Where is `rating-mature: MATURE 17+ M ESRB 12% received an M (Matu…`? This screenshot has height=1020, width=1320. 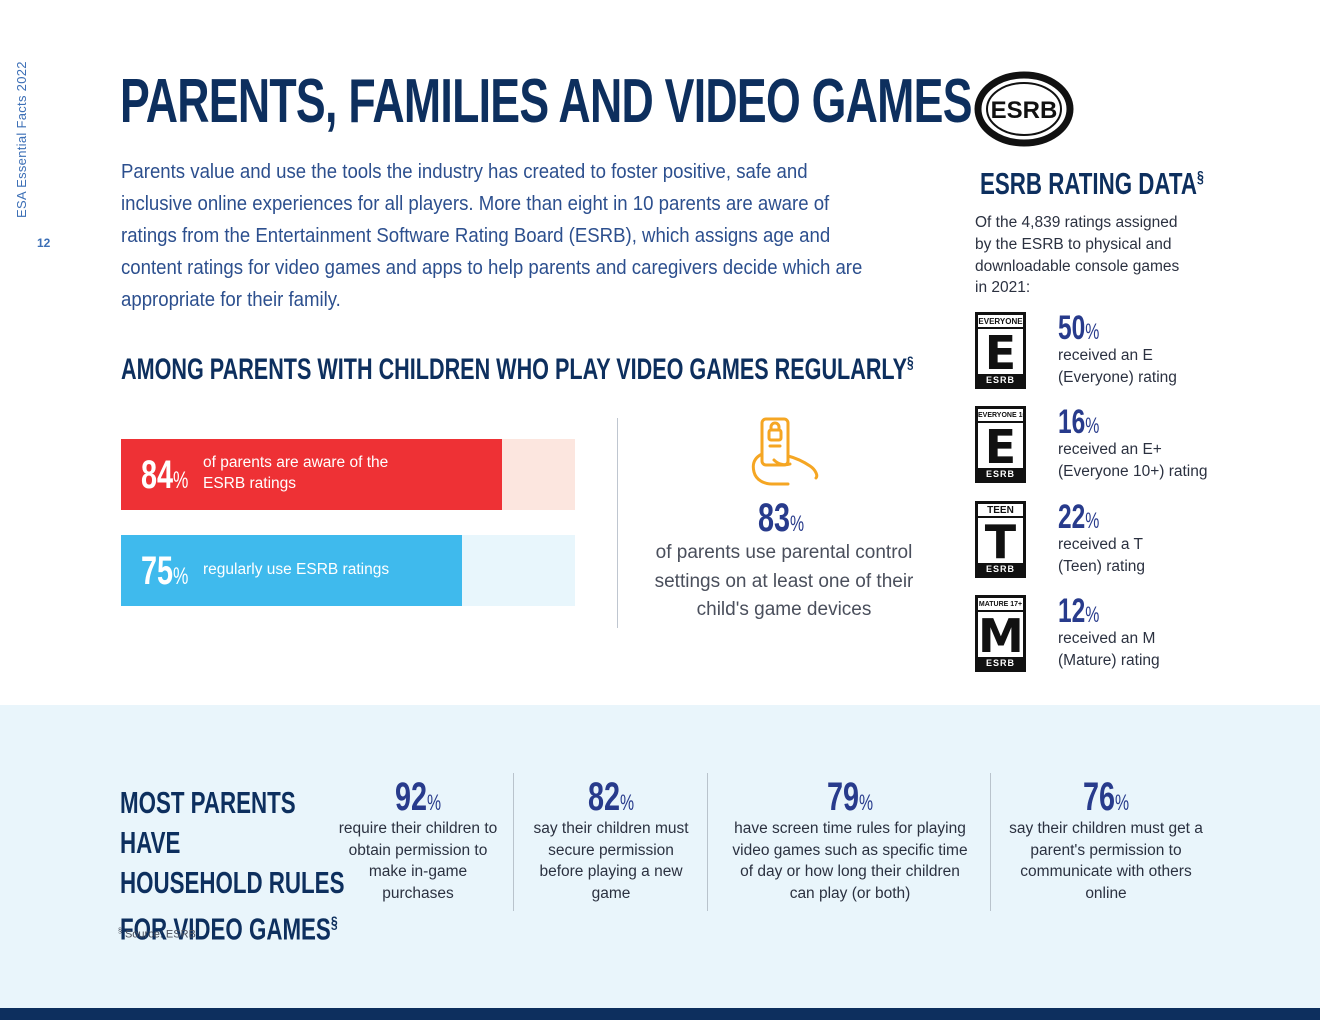
rating-mature: MATURE 17+ M ESRB 12% received an M (Matu… is located at coordinates (1140, 634).